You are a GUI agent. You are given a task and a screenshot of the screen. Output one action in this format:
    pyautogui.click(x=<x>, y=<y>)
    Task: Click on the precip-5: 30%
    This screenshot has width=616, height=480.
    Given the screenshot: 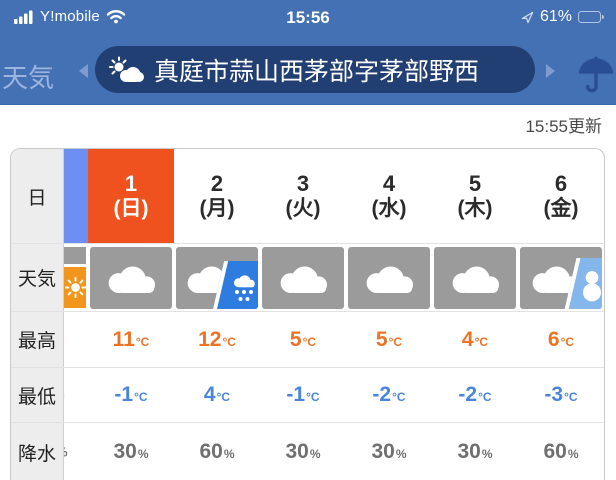 What is the action you would take?
    pyautogui.click(x=475, y=451)
    